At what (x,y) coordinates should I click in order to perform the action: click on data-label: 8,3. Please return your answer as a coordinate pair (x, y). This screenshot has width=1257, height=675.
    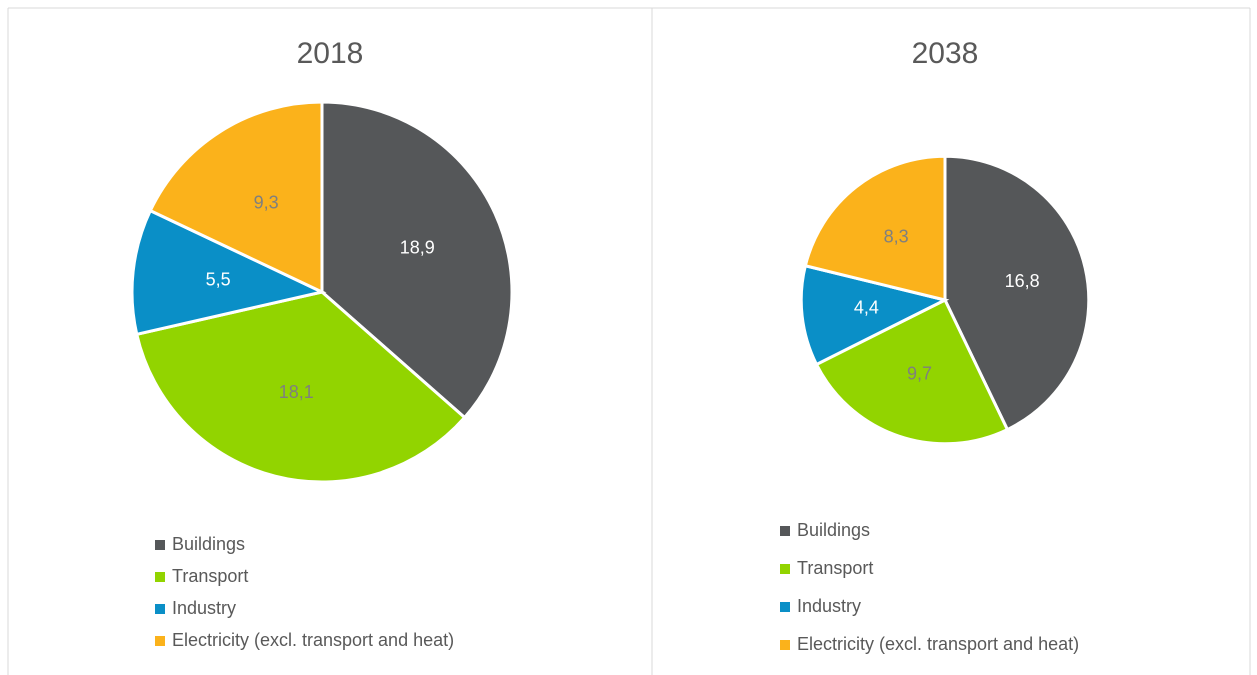
    Looking at the image, I should click on (896, 237).